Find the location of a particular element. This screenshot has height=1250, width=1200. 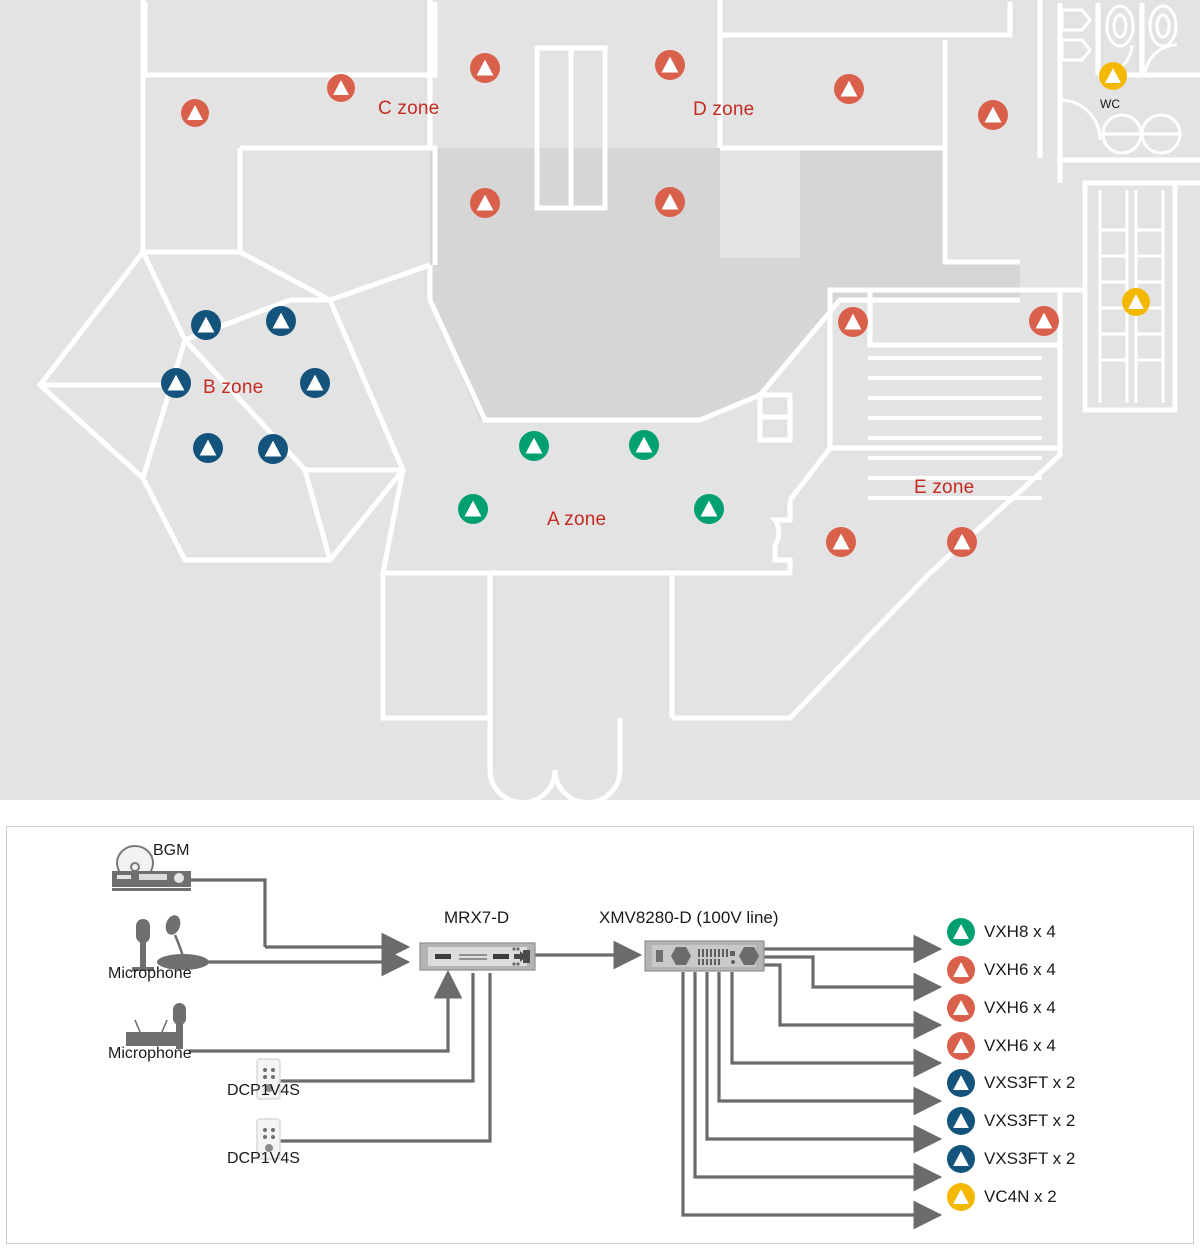

speaker-c-2-icon is located at coordinates (341, 88).